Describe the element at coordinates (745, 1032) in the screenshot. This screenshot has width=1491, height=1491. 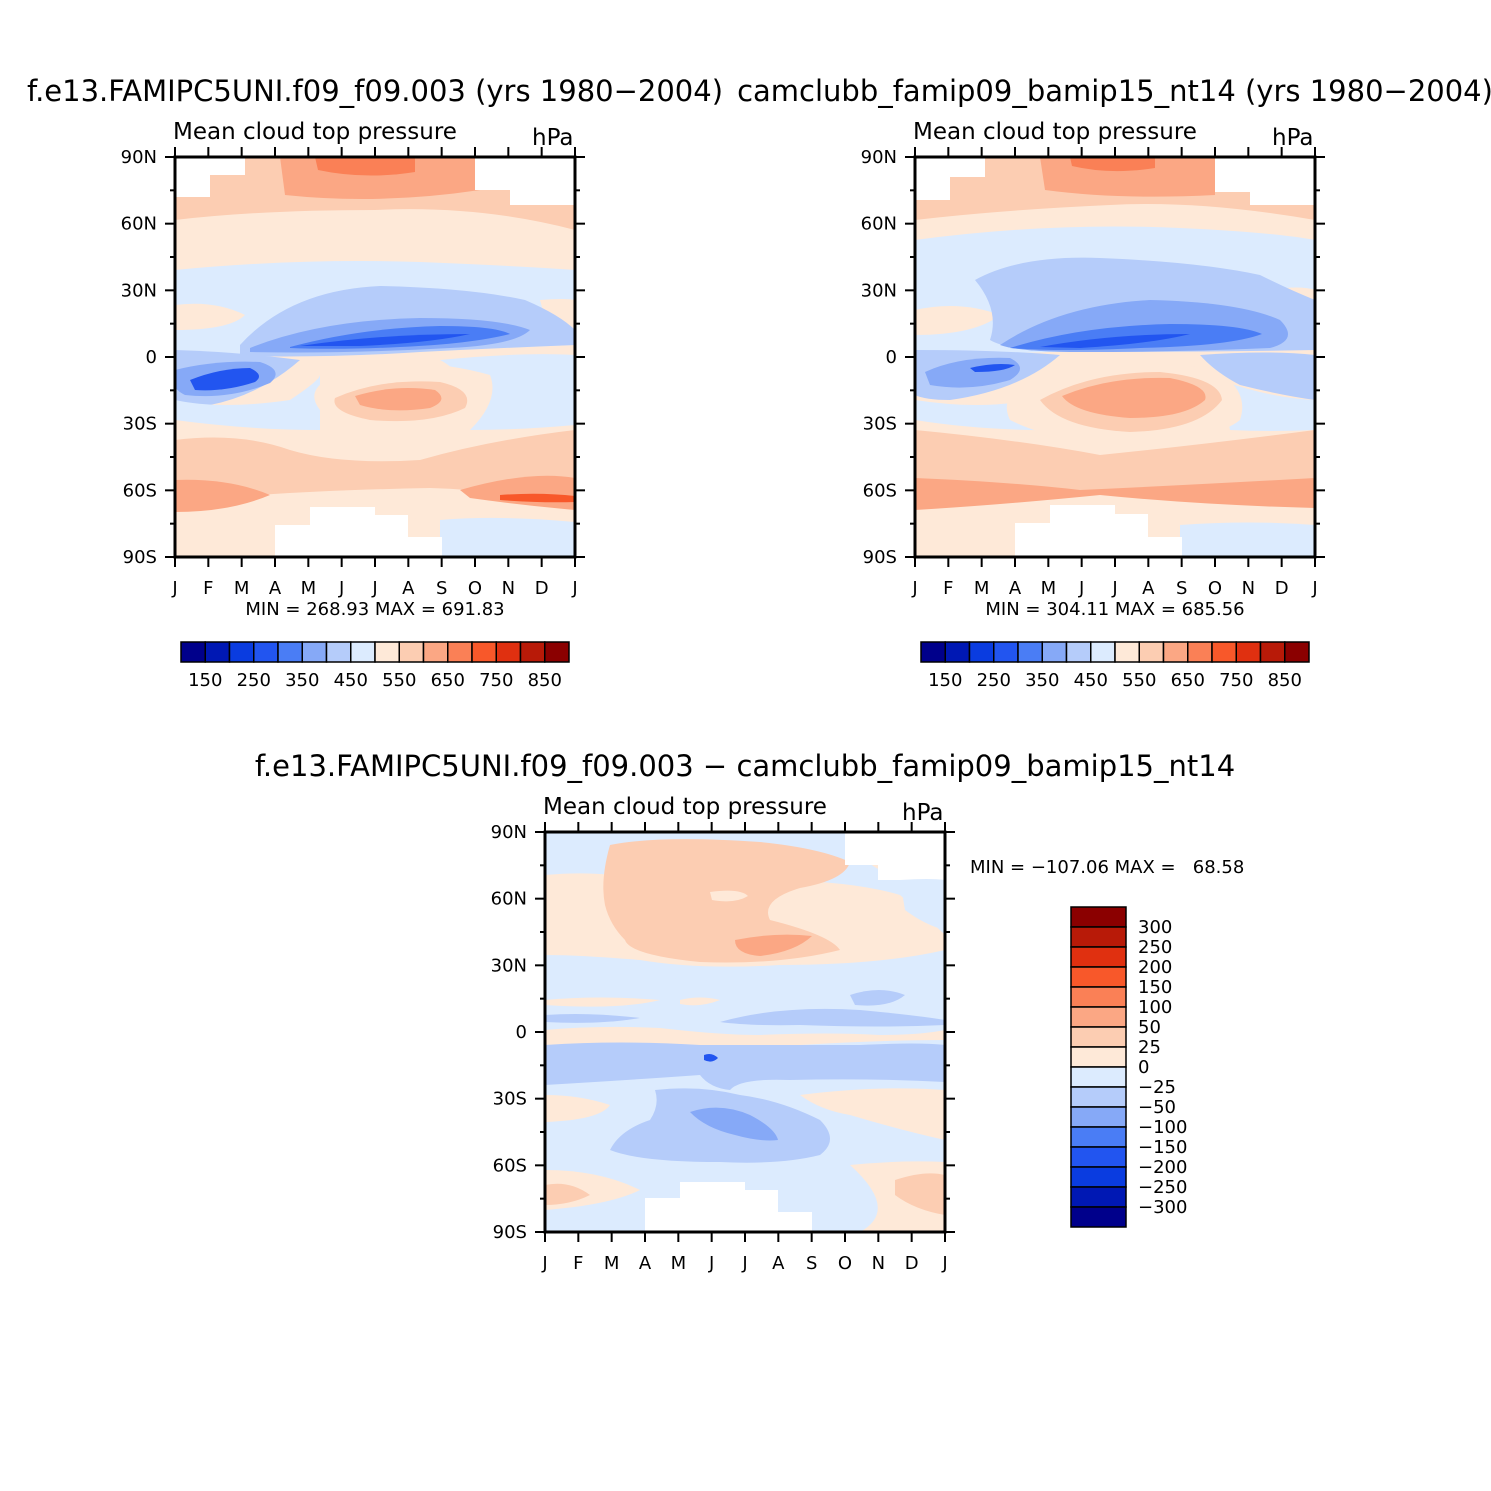
I see `panel-3-field` at that location.